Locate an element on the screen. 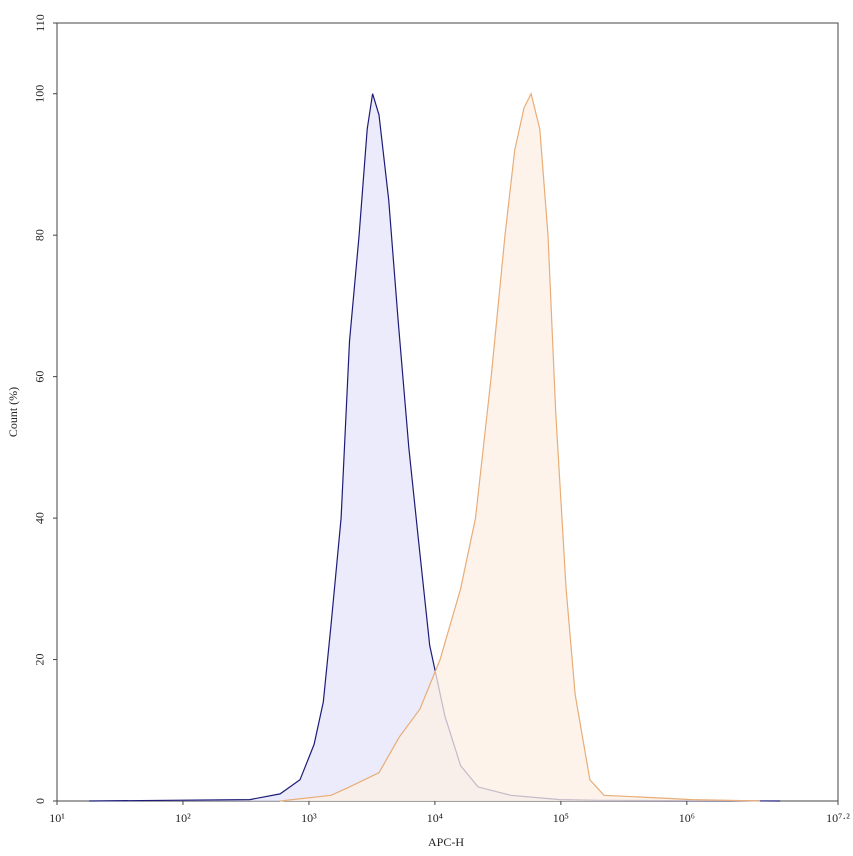 The image size is (853, 856). y-tick-label: 0 is located at coordinates (40, 801).